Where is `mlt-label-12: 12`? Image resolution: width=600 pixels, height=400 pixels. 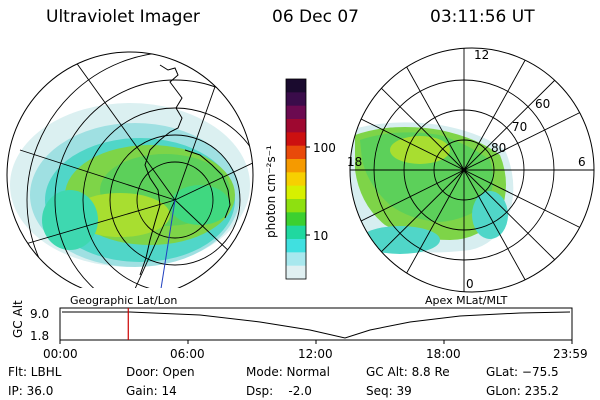
mlt-label-12: 12 is located at coordinates (482, 55).